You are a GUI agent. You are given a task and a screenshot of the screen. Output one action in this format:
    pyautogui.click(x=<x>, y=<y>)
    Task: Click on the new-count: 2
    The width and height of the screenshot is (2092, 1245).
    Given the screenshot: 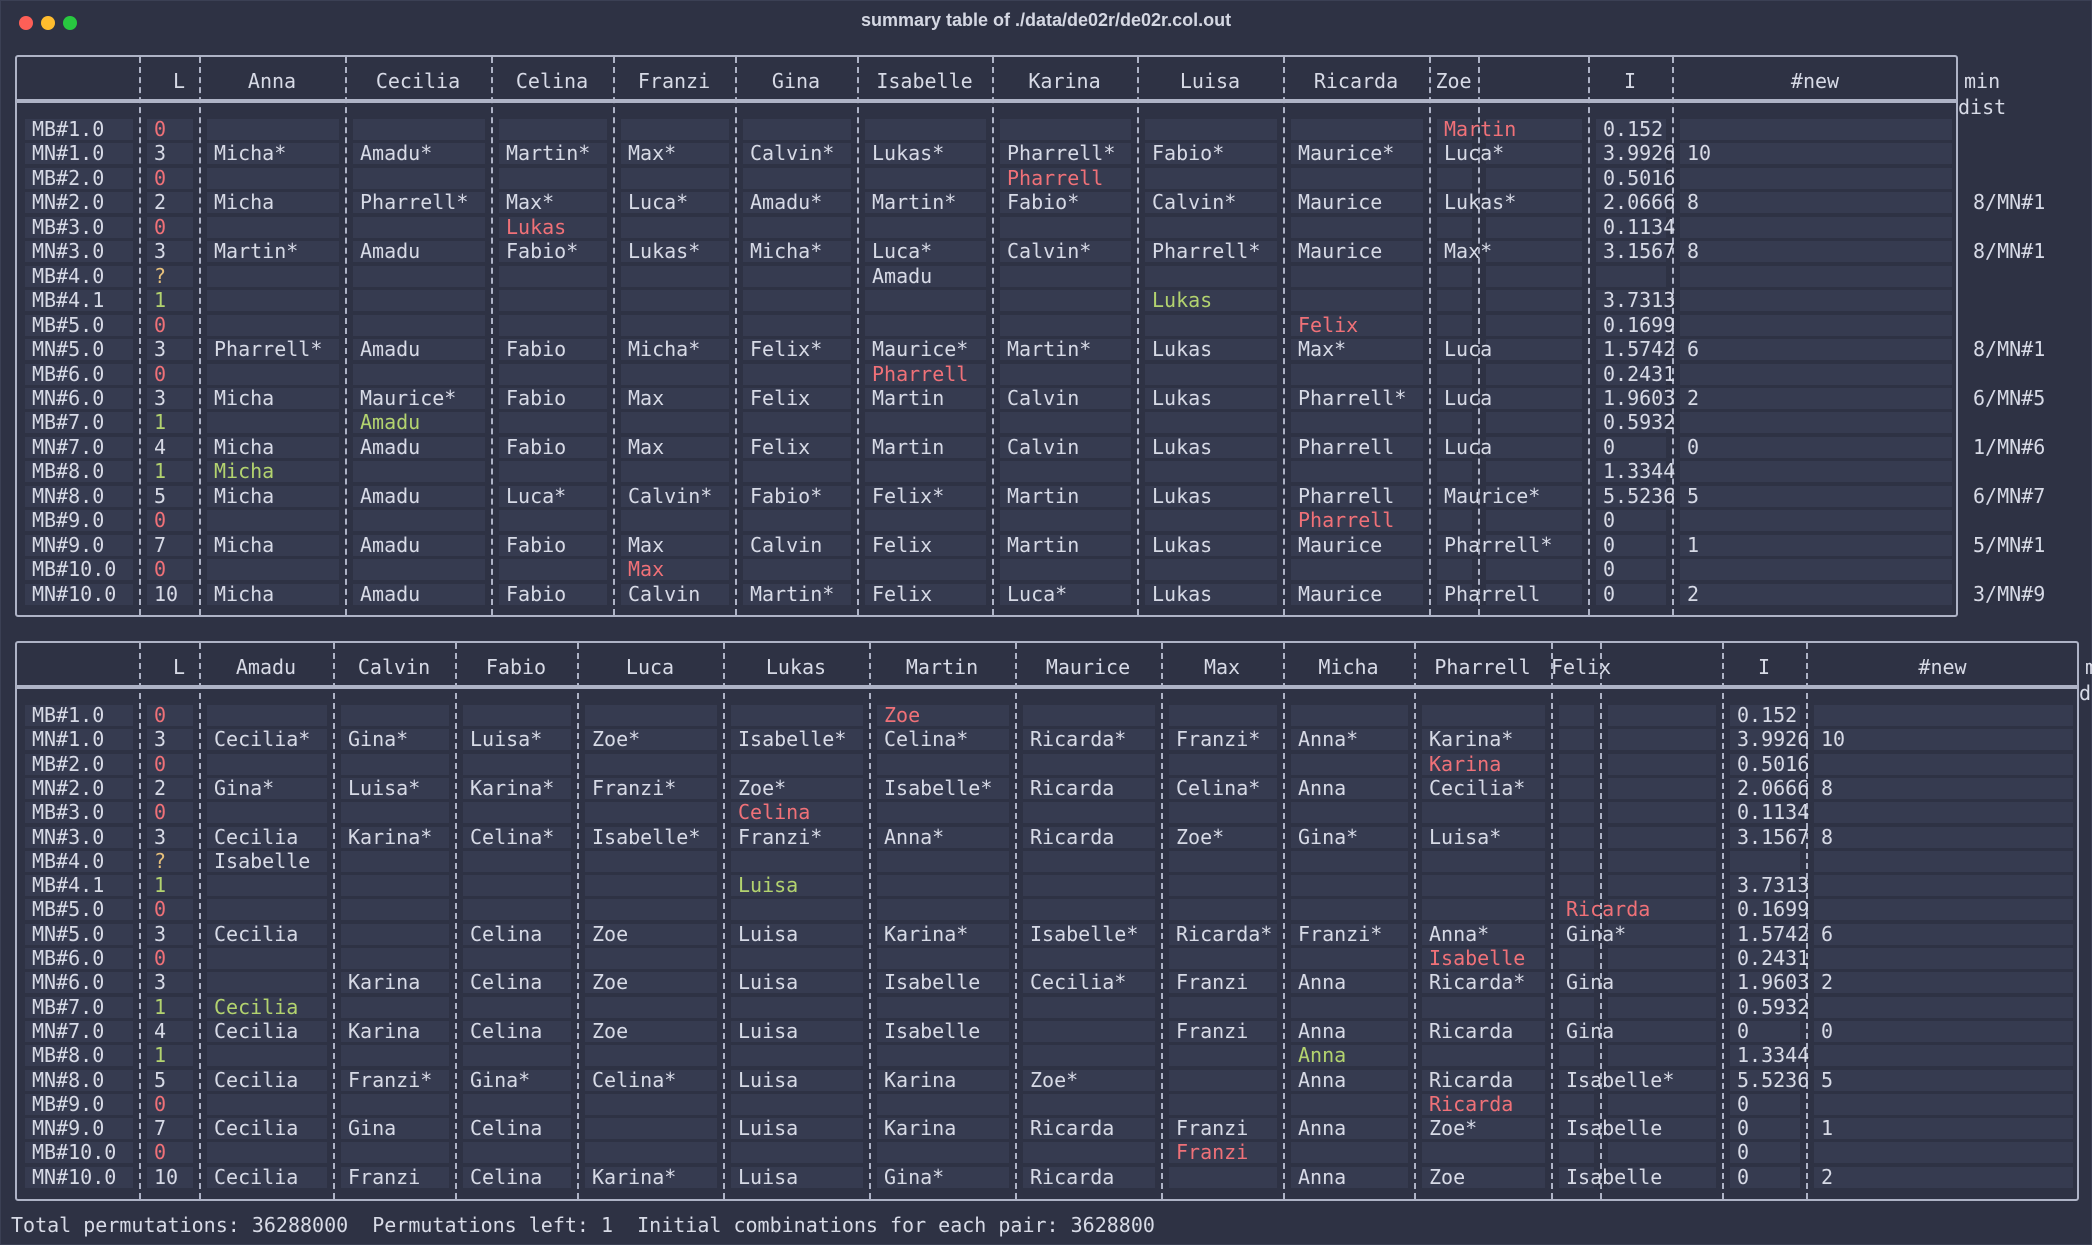 What is the action you would take?
    pyautogui.click(x=1827, y=1176)
    